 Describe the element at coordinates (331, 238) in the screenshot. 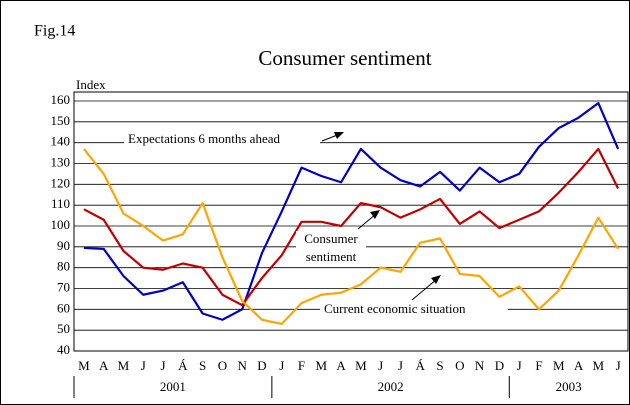

I see `annotation: Consumer` at that location.